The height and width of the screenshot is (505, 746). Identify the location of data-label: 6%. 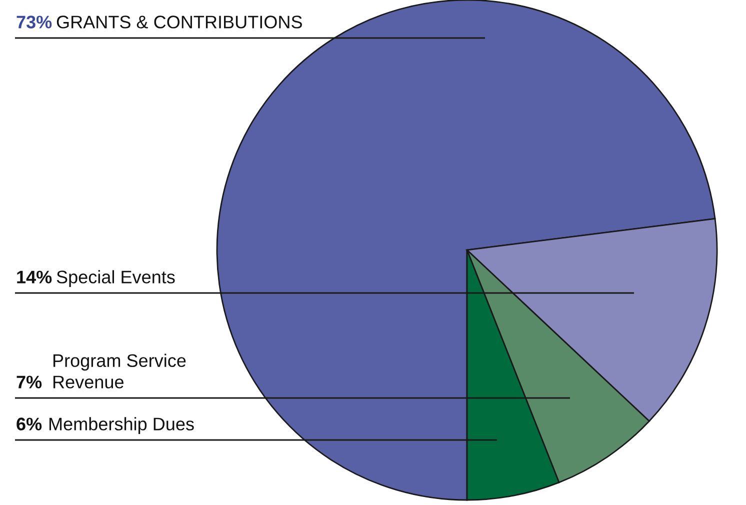
(29, 424).